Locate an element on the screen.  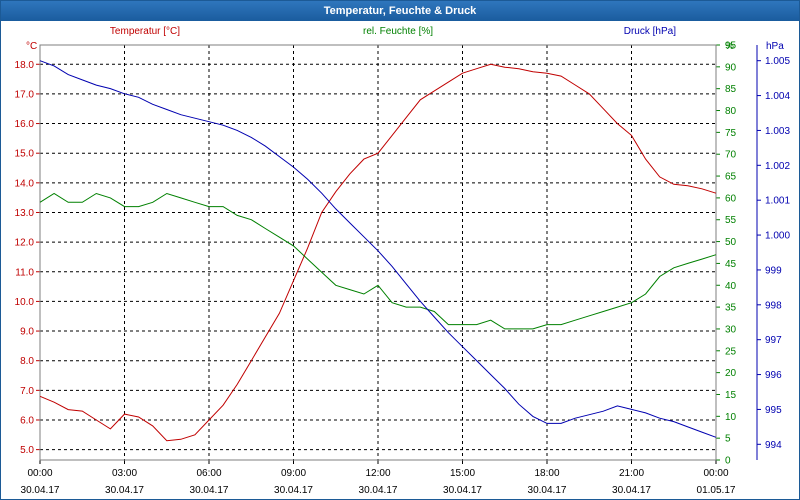
hum-tick-label: 75 is located at coordinates (731, 133).